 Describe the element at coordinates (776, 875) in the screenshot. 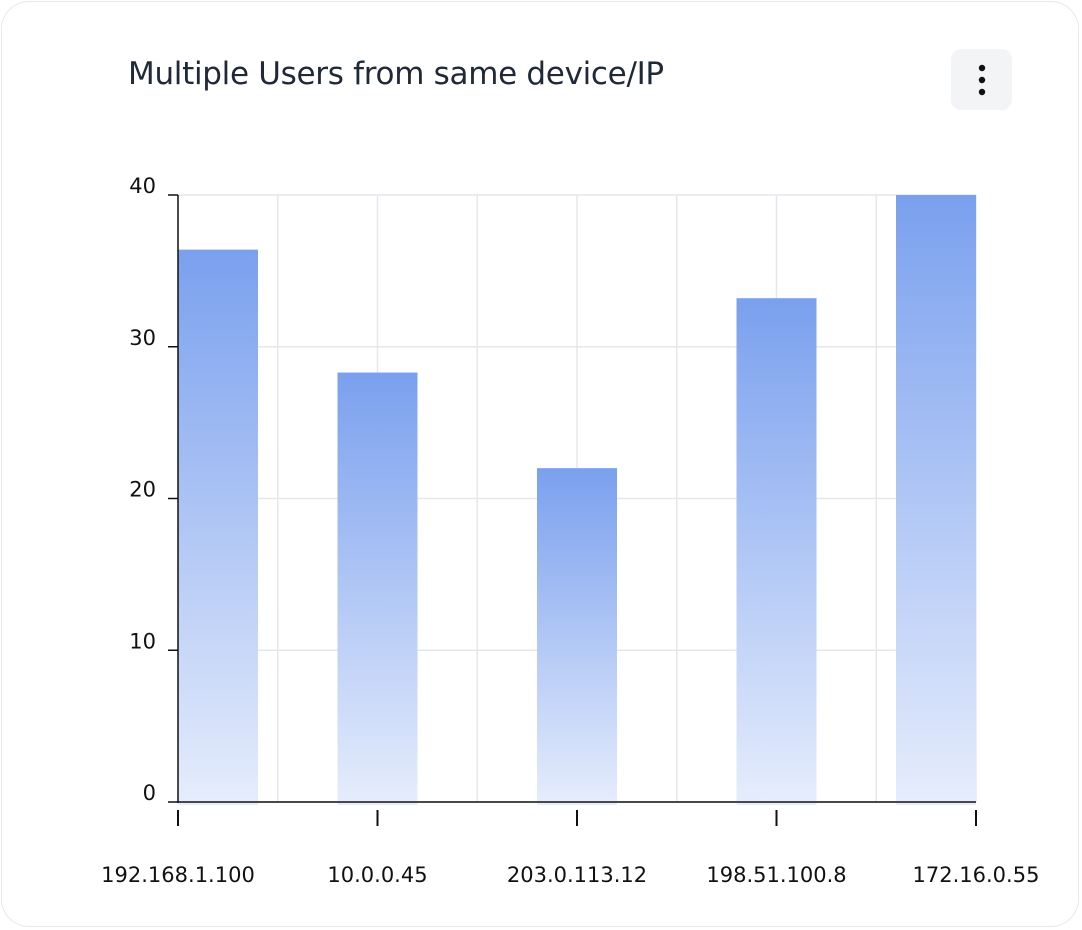

I see `x-tick-label: 198.51.100.8` at that location.